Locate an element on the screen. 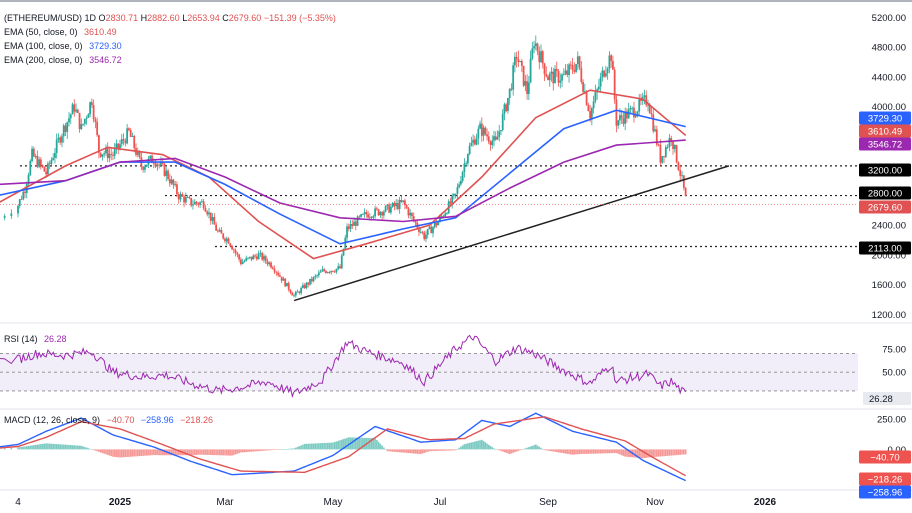 The width and height of the screenshot is (912, 513). price-tag: 3610.49 is located at coordinates (885, 132).